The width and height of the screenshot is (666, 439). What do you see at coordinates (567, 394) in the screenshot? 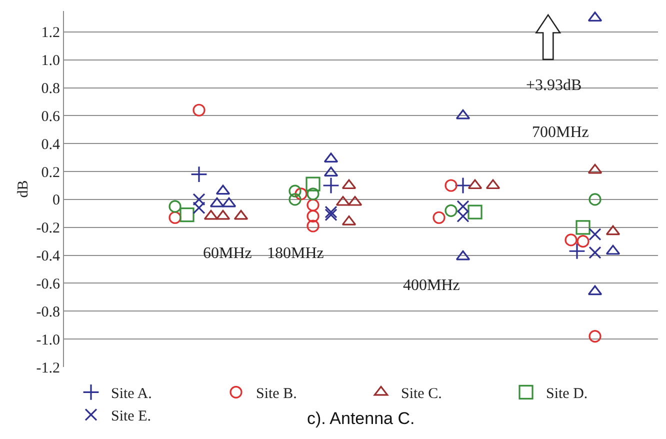
I see `legend-label: Site D.` at bounding box center [567, 394].